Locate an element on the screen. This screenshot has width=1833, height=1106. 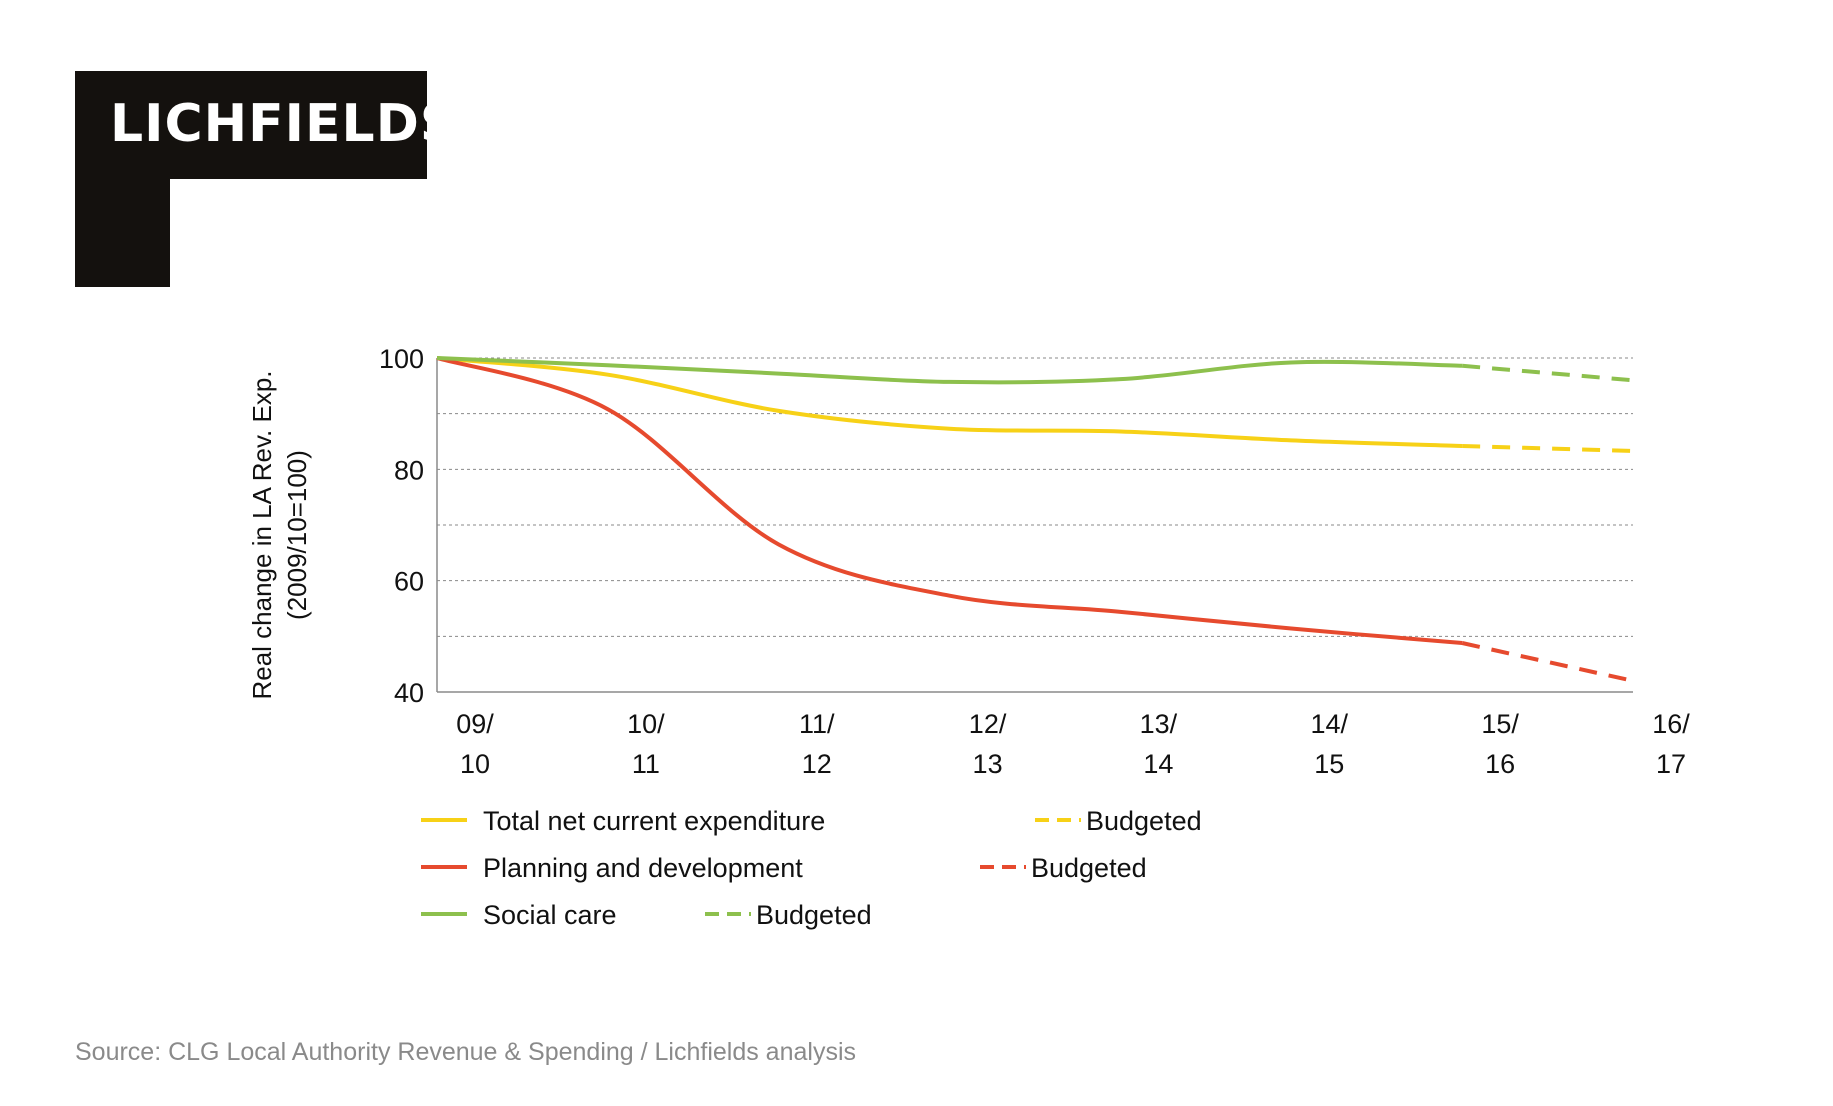
x-tick-label: 16/ is located at coordinates (1671, 724).